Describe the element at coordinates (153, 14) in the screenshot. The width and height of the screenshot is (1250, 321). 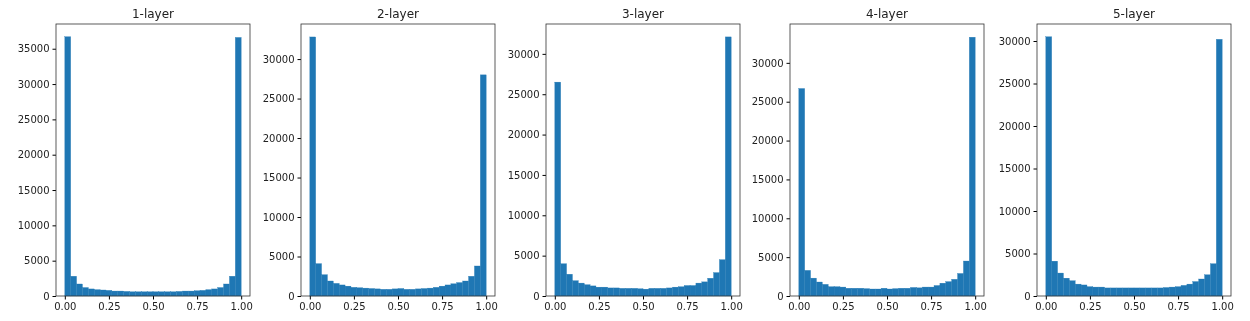
I see `chart-title: 1-layer` at that location.